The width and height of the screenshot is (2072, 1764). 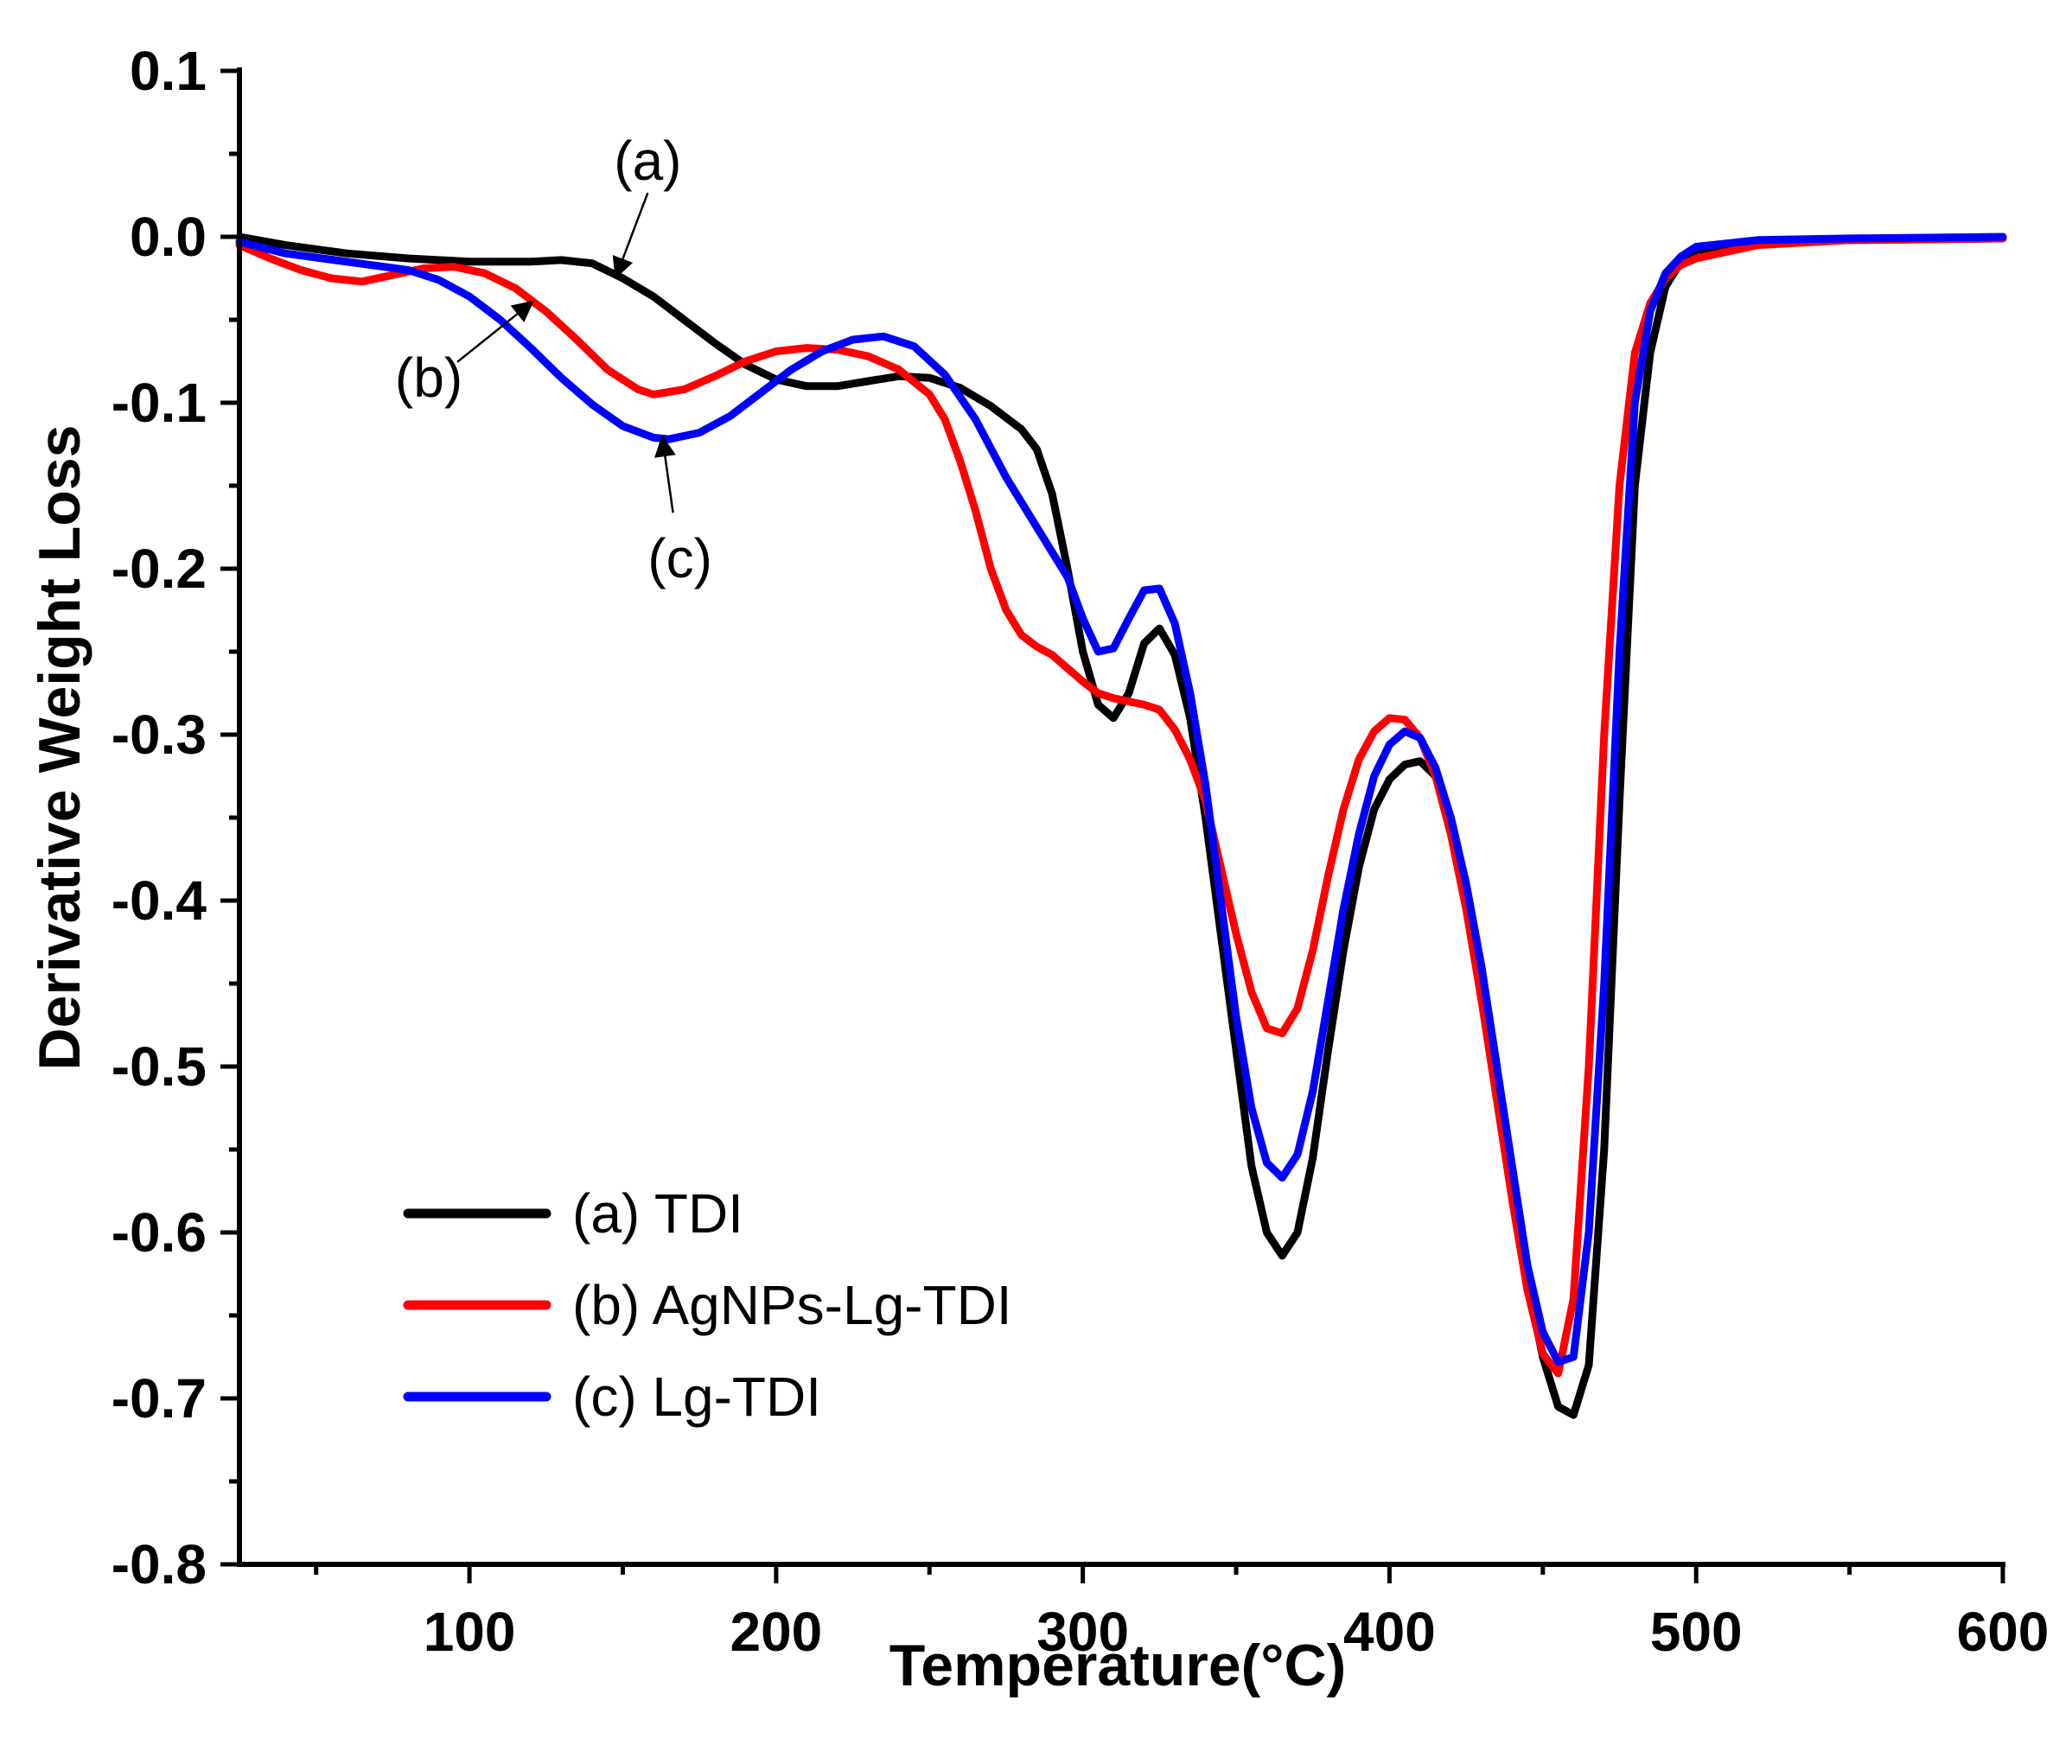 What do you see at coordinates (1118, 1665) in the screenshot?
I see `x-axis-title: Temperature(°C)` at bounding box center [1118, 1665].